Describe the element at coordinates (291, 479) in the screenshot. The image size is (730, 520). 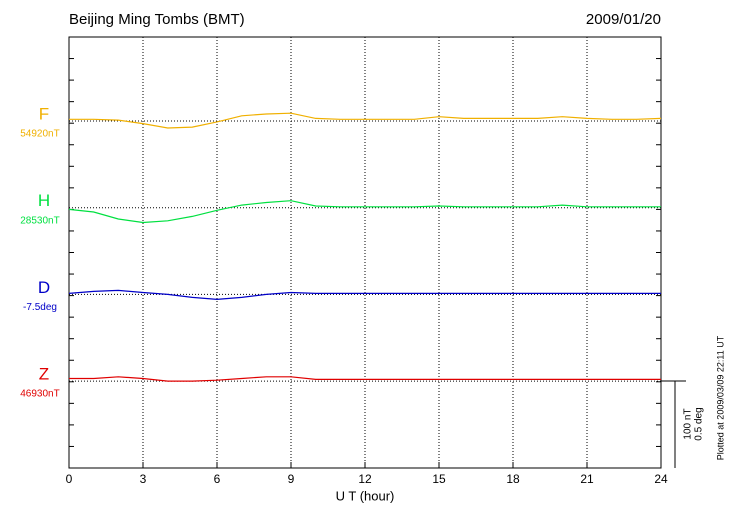
I see `x-tick-label: 9` at that location.